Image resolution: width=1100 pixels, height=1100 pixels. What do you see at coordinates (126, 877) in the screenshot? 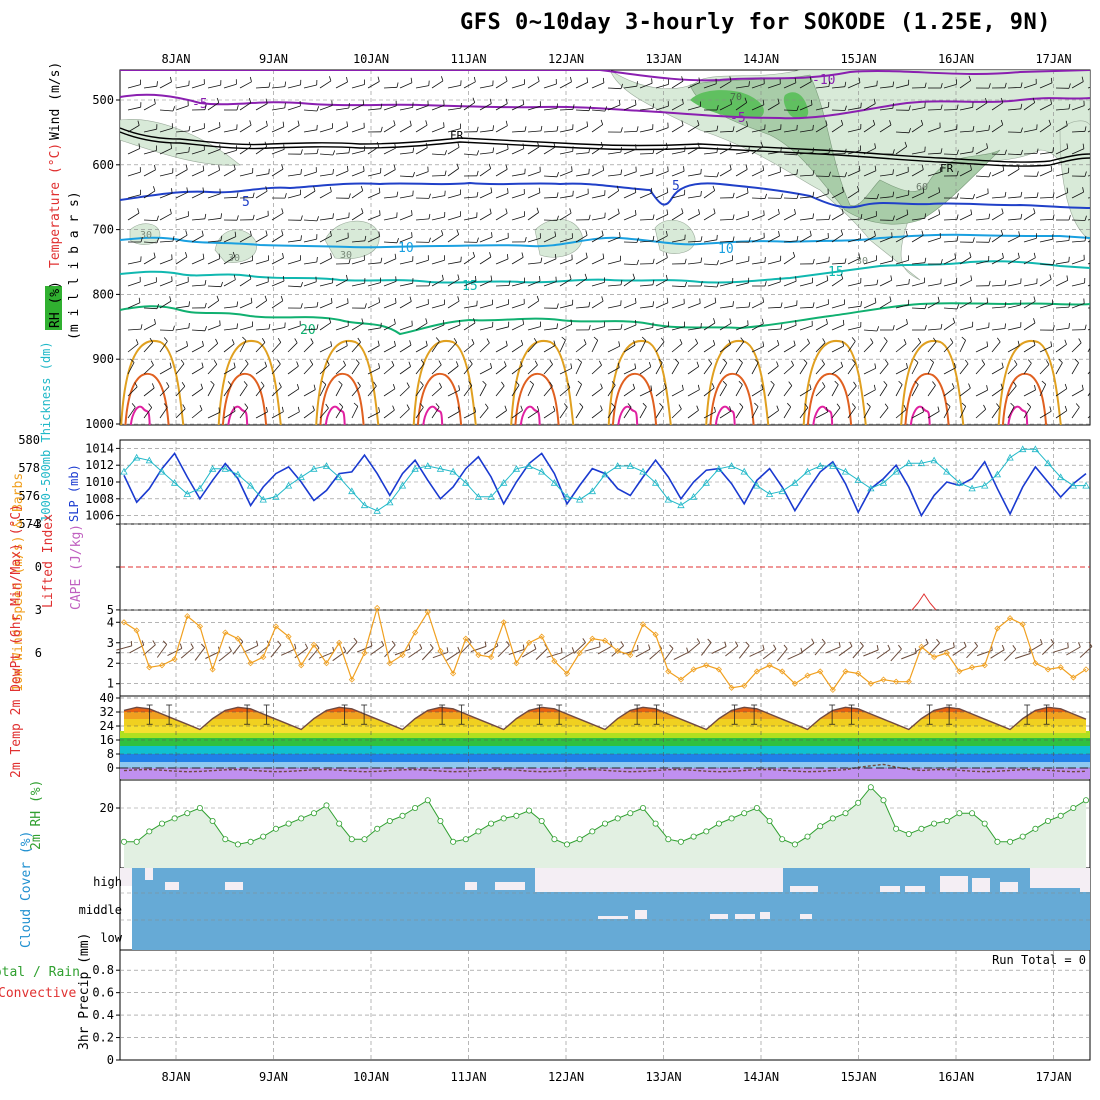
I see `cloud-clear-area` at bounding box center [126, 877].